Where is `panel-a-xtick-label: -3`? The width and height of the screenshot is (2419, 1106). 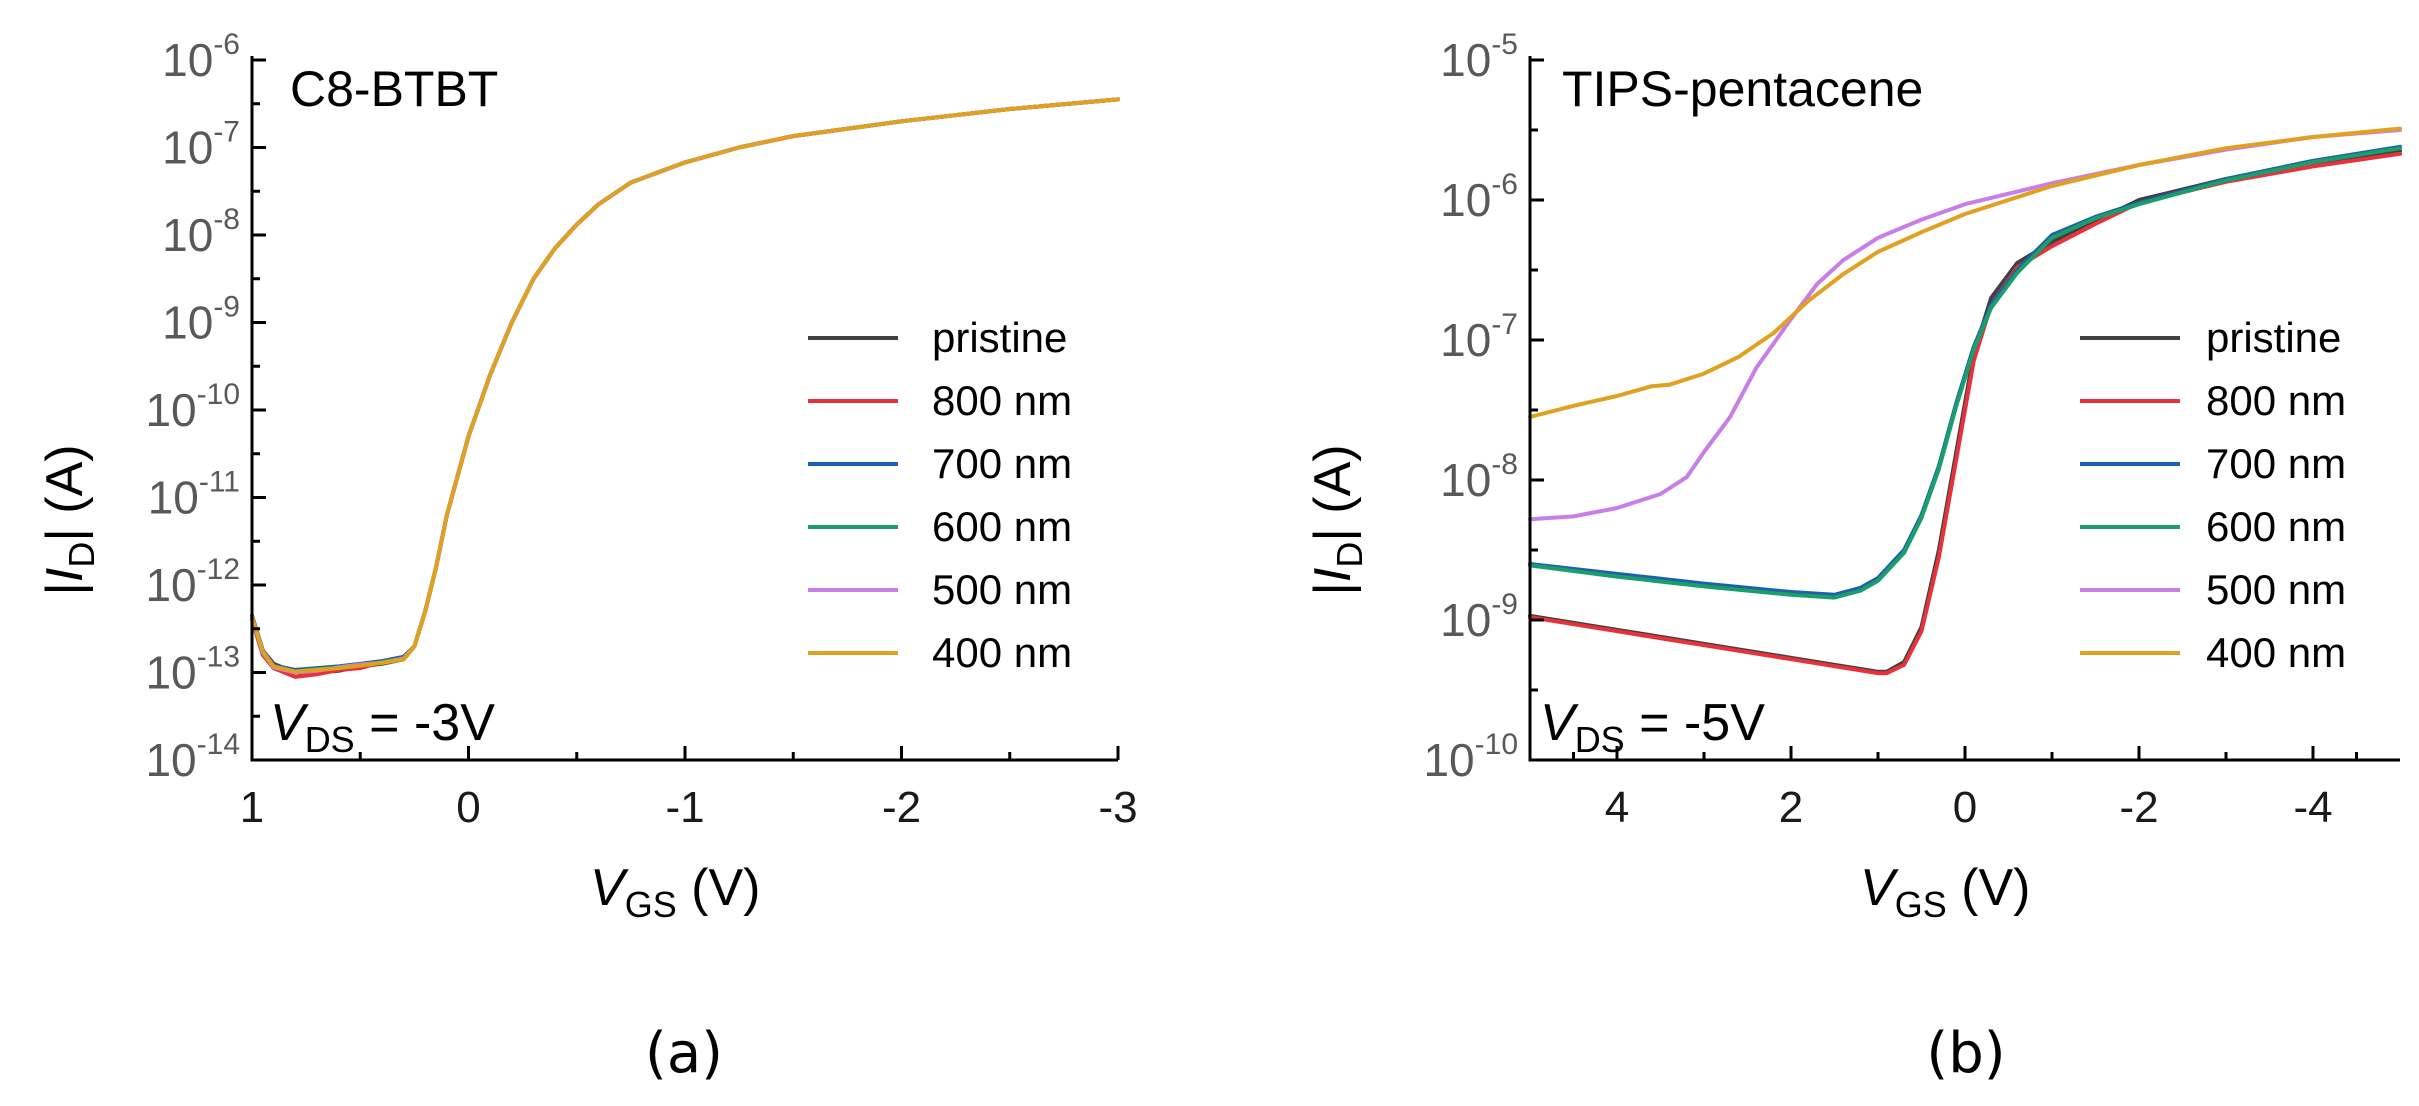
panel-a-xtick-label: -3 is located at coordinates (1117, 807).